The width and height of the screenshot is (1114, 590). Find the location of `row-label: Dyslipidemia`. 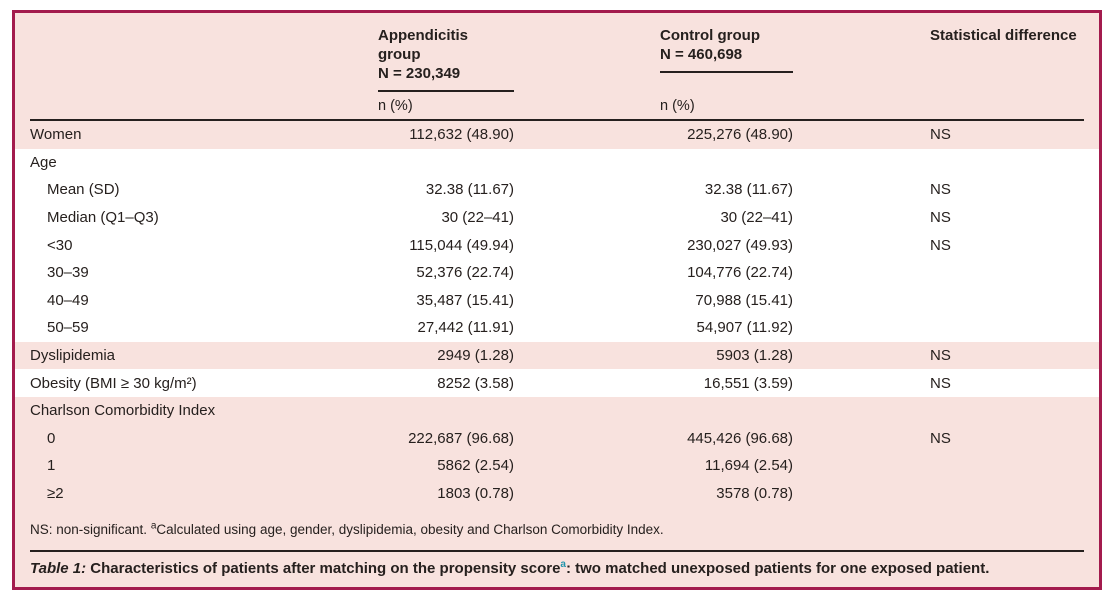

row-label: Dyslipidemia is located at coordinates (73, 356).